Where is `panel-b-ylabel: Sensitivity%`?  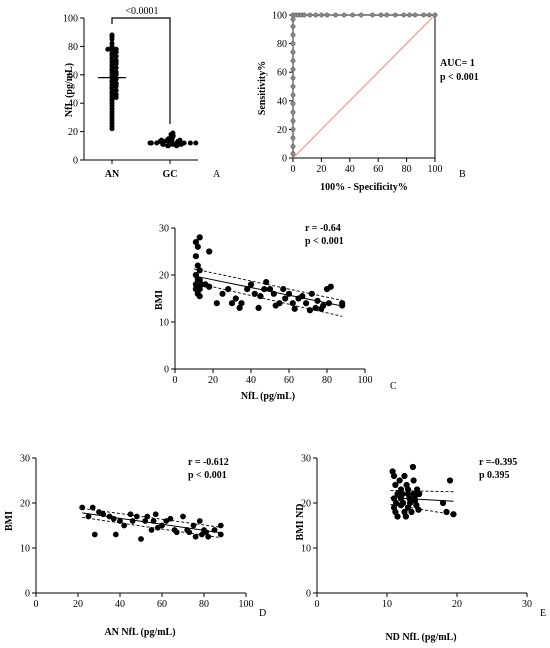
panel-b-ylabel: Sensitivity% is located at coordinates (262, 88).